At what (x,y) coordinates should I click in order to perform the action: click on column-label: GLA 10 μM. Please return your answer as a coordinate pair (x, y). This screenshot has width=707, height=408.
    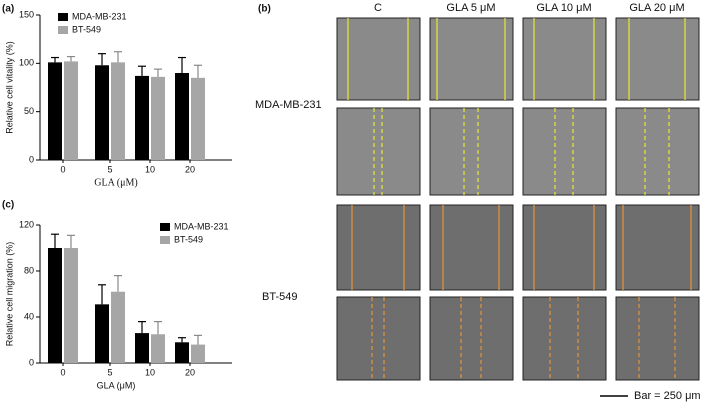
    Looking at the image, I should click on (563, 8).